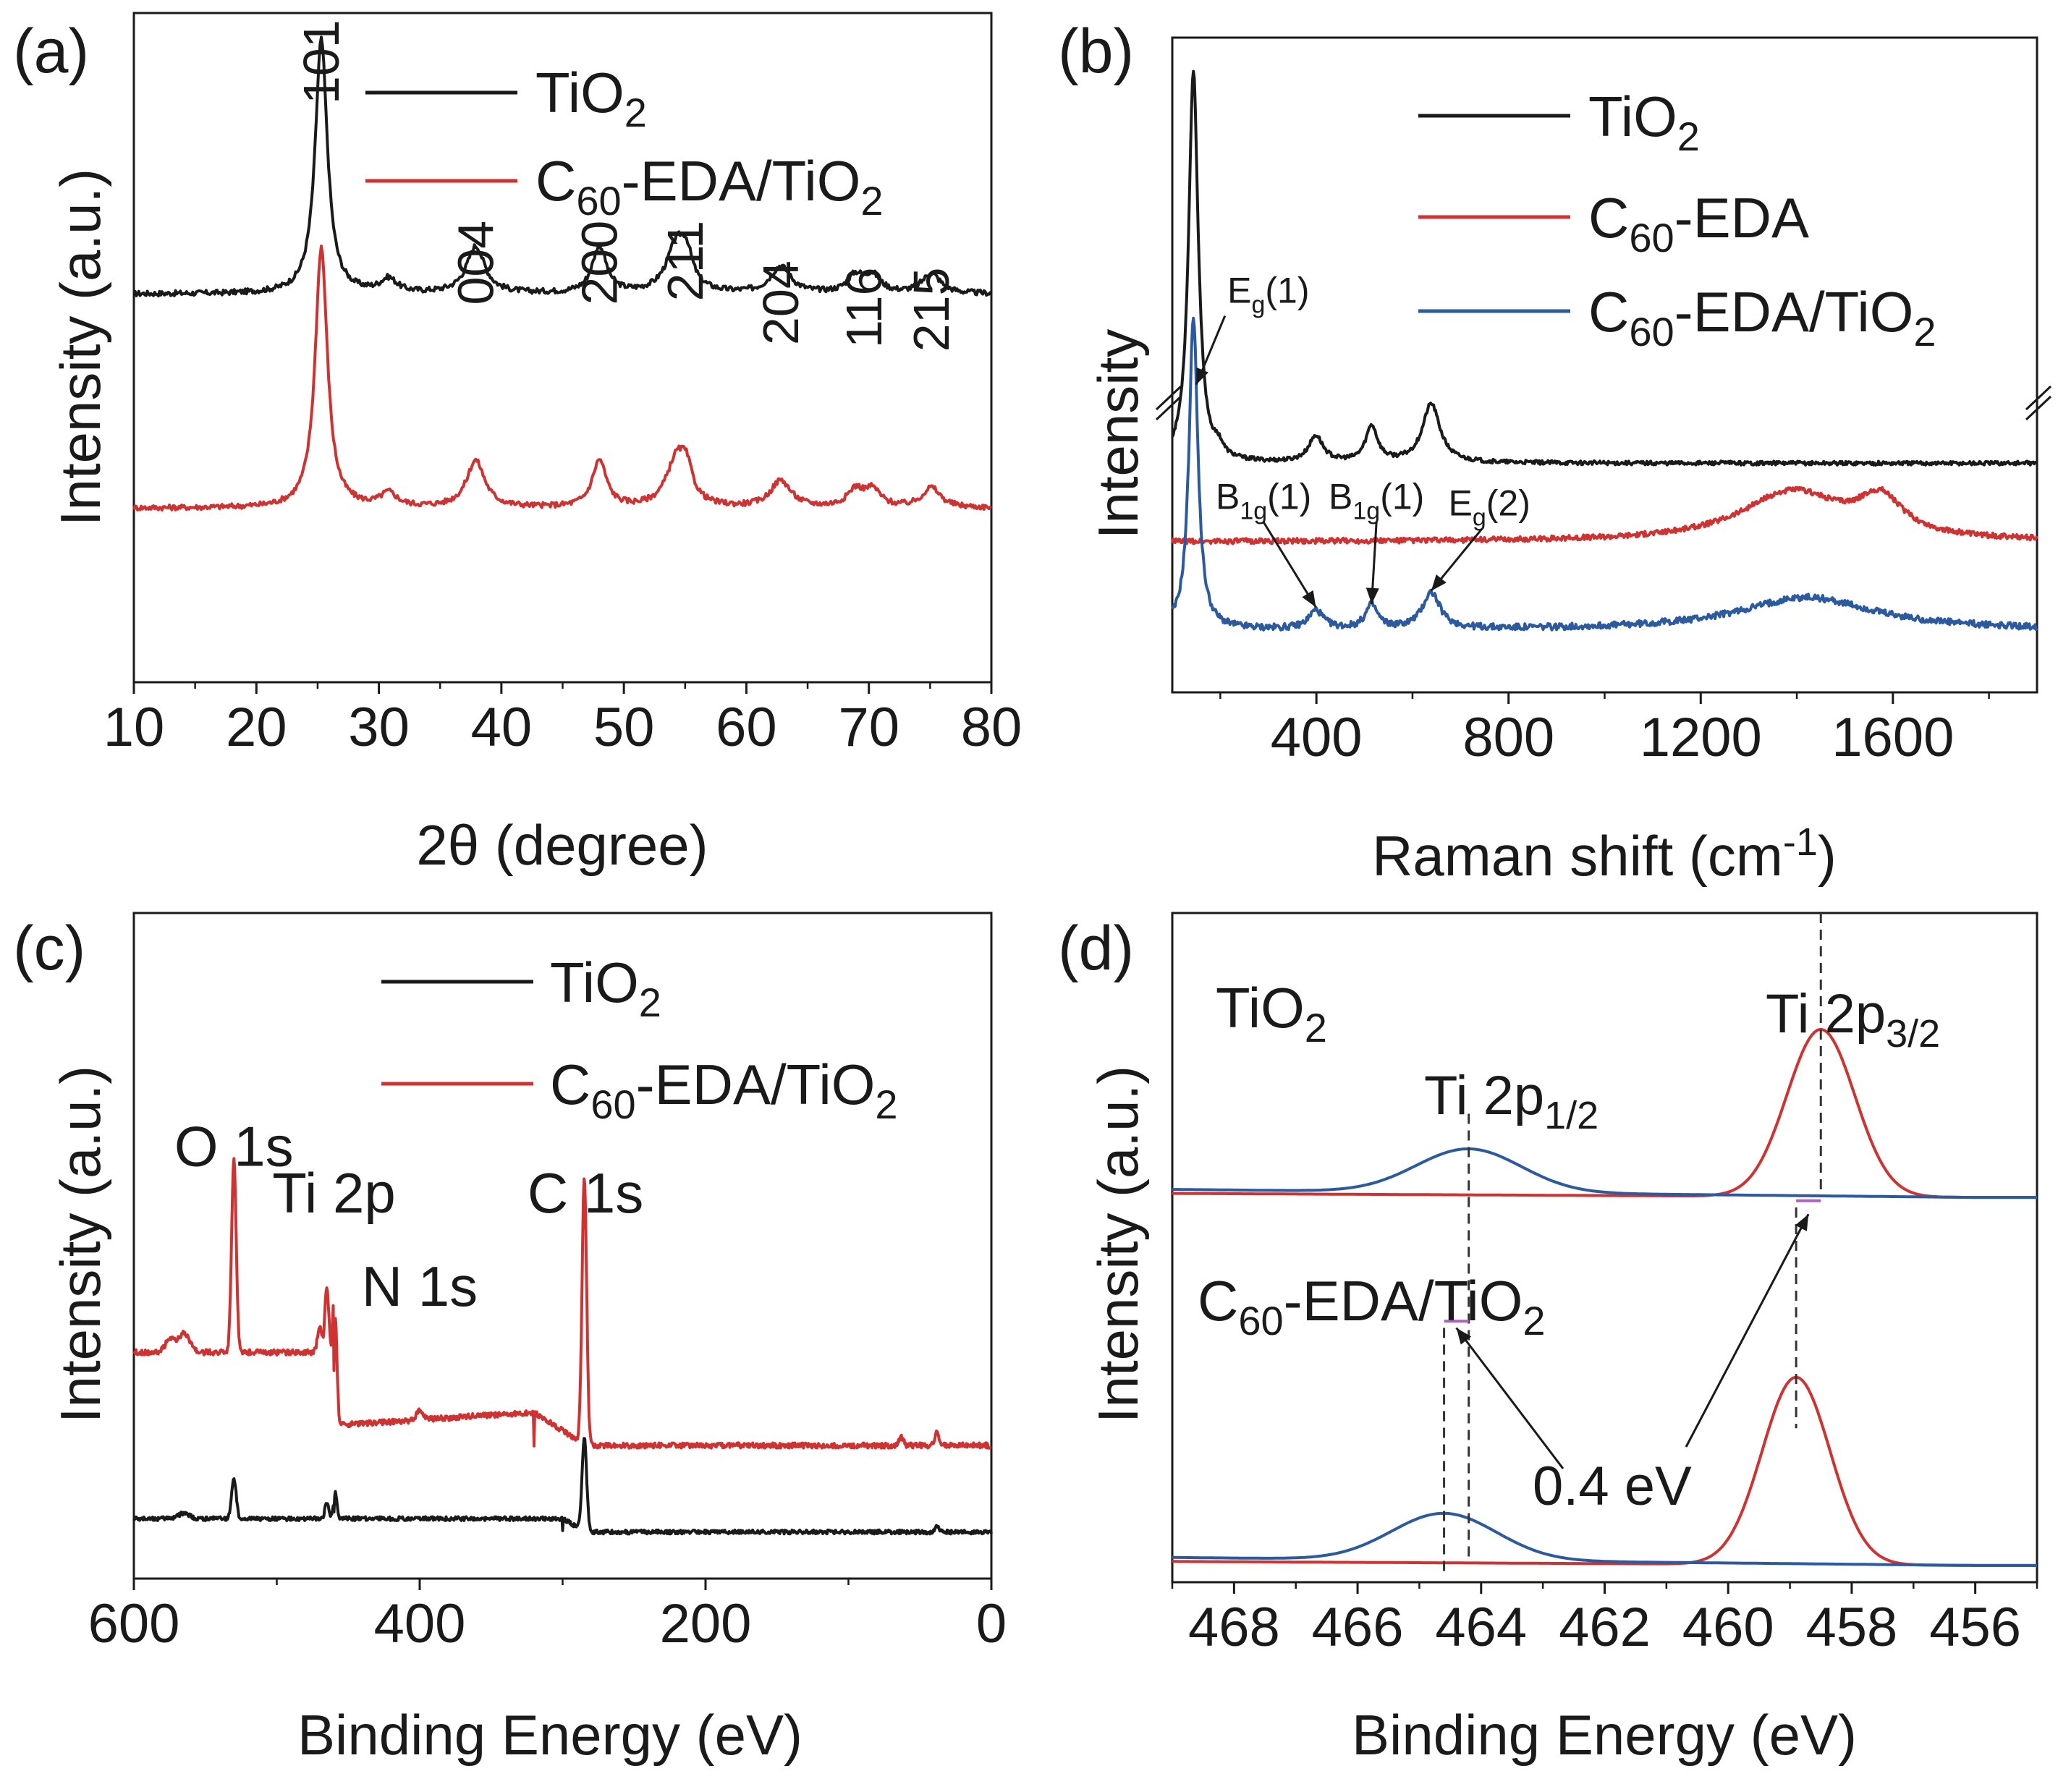 Image resolution: width=2058 pixels, height=1792 pixels. What do you see at coordinates (746, 727) in the screenshot?
I see `panel-a-x-tick-label: 60` at bounding box center [746, 727].